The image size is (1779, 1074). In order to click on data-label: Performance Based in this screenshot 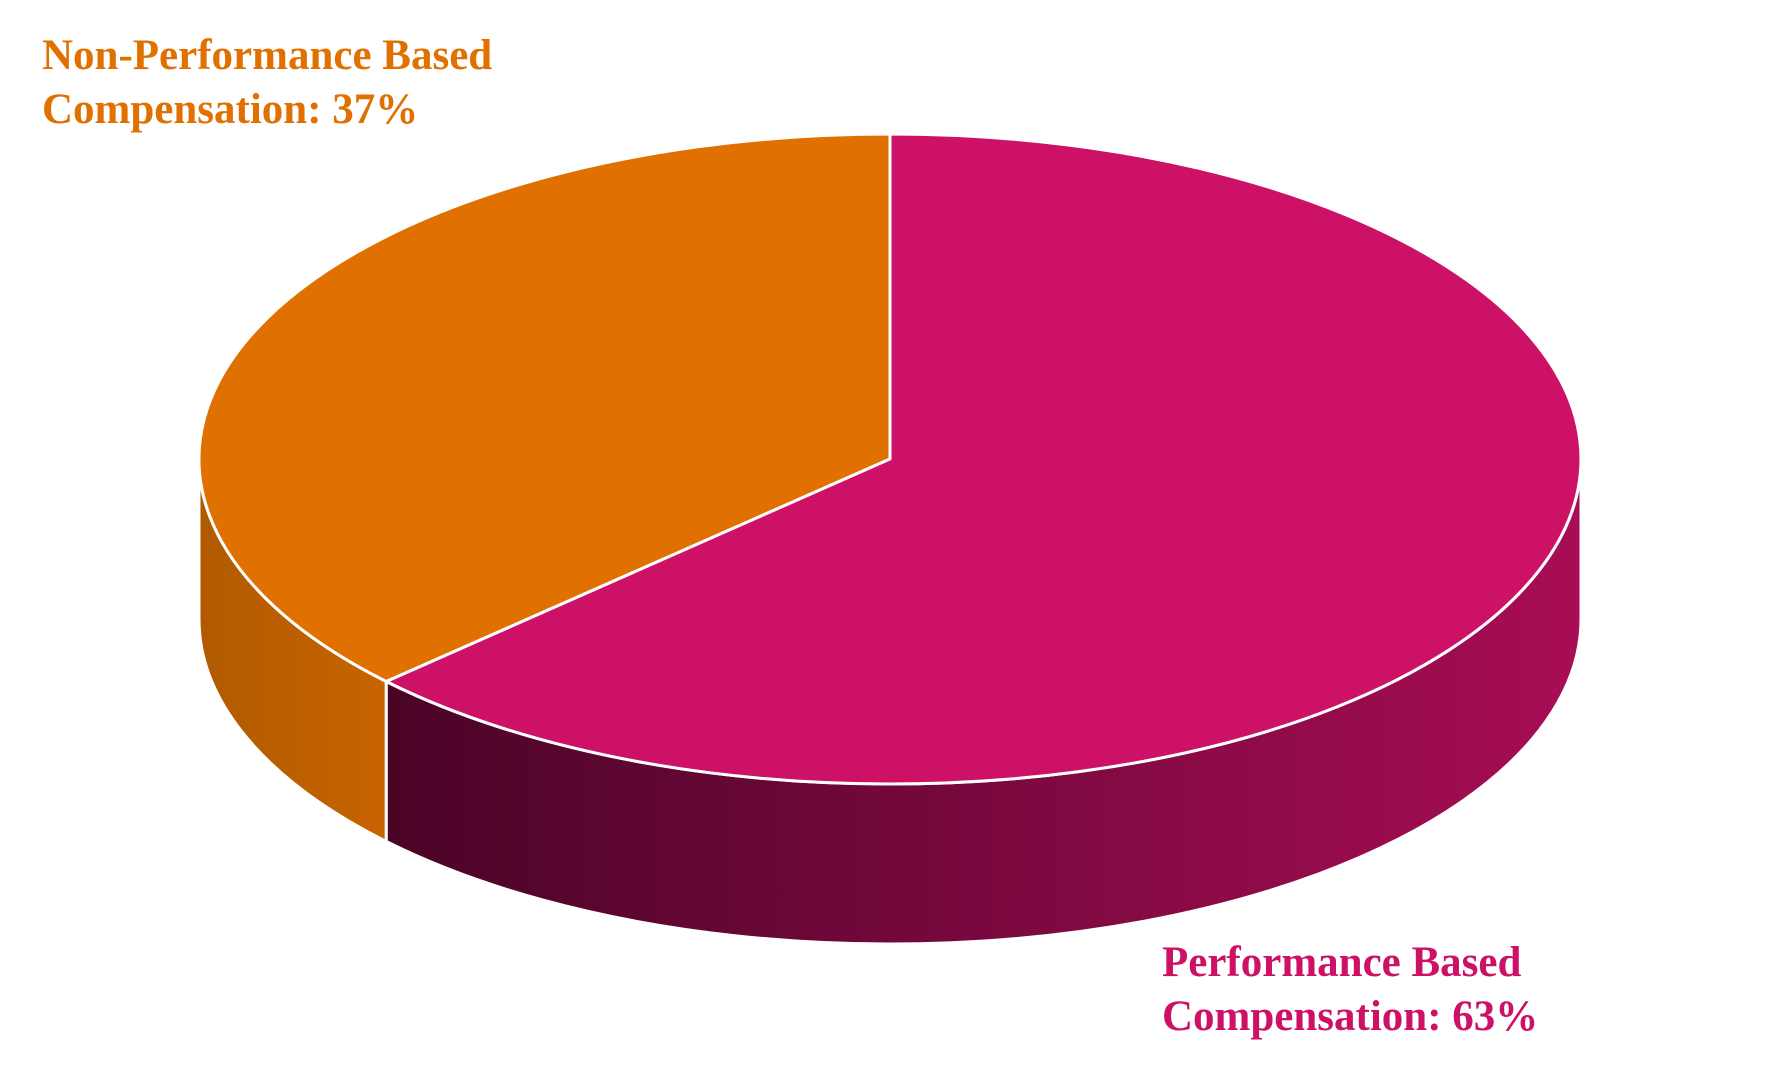, I will do `click(1341, 962)`.